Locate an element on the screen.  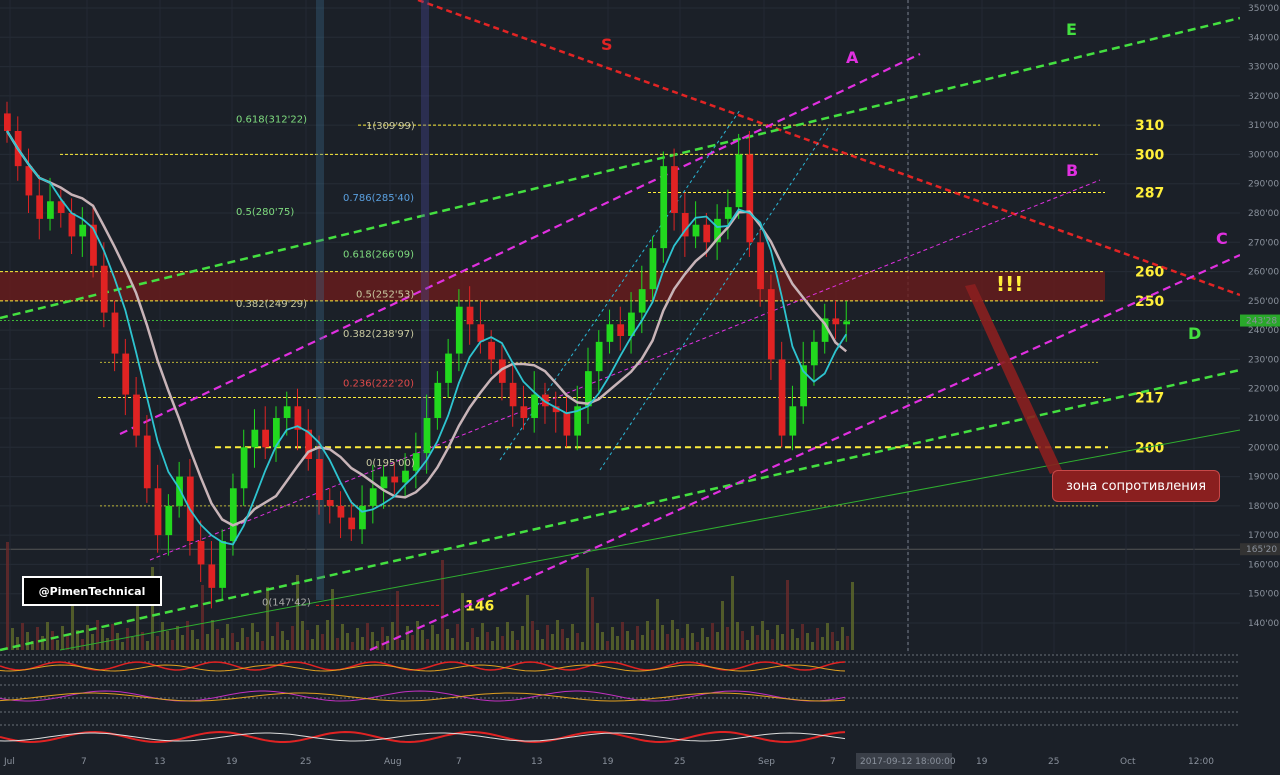
indicator-line-yellow is located at coordinates (423, 697).